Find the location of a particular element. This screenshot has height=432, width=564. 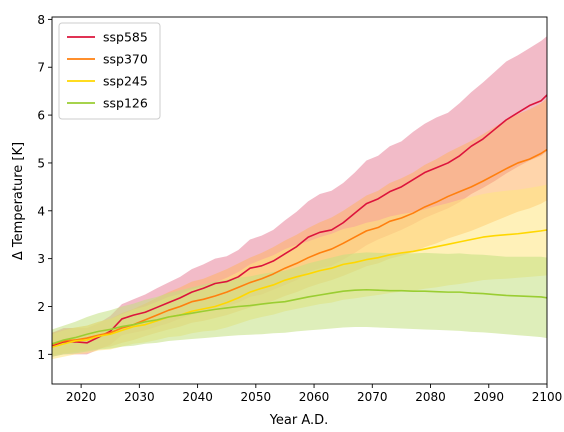

x-tick-label: 2040 is located at coordinates (197, 397).